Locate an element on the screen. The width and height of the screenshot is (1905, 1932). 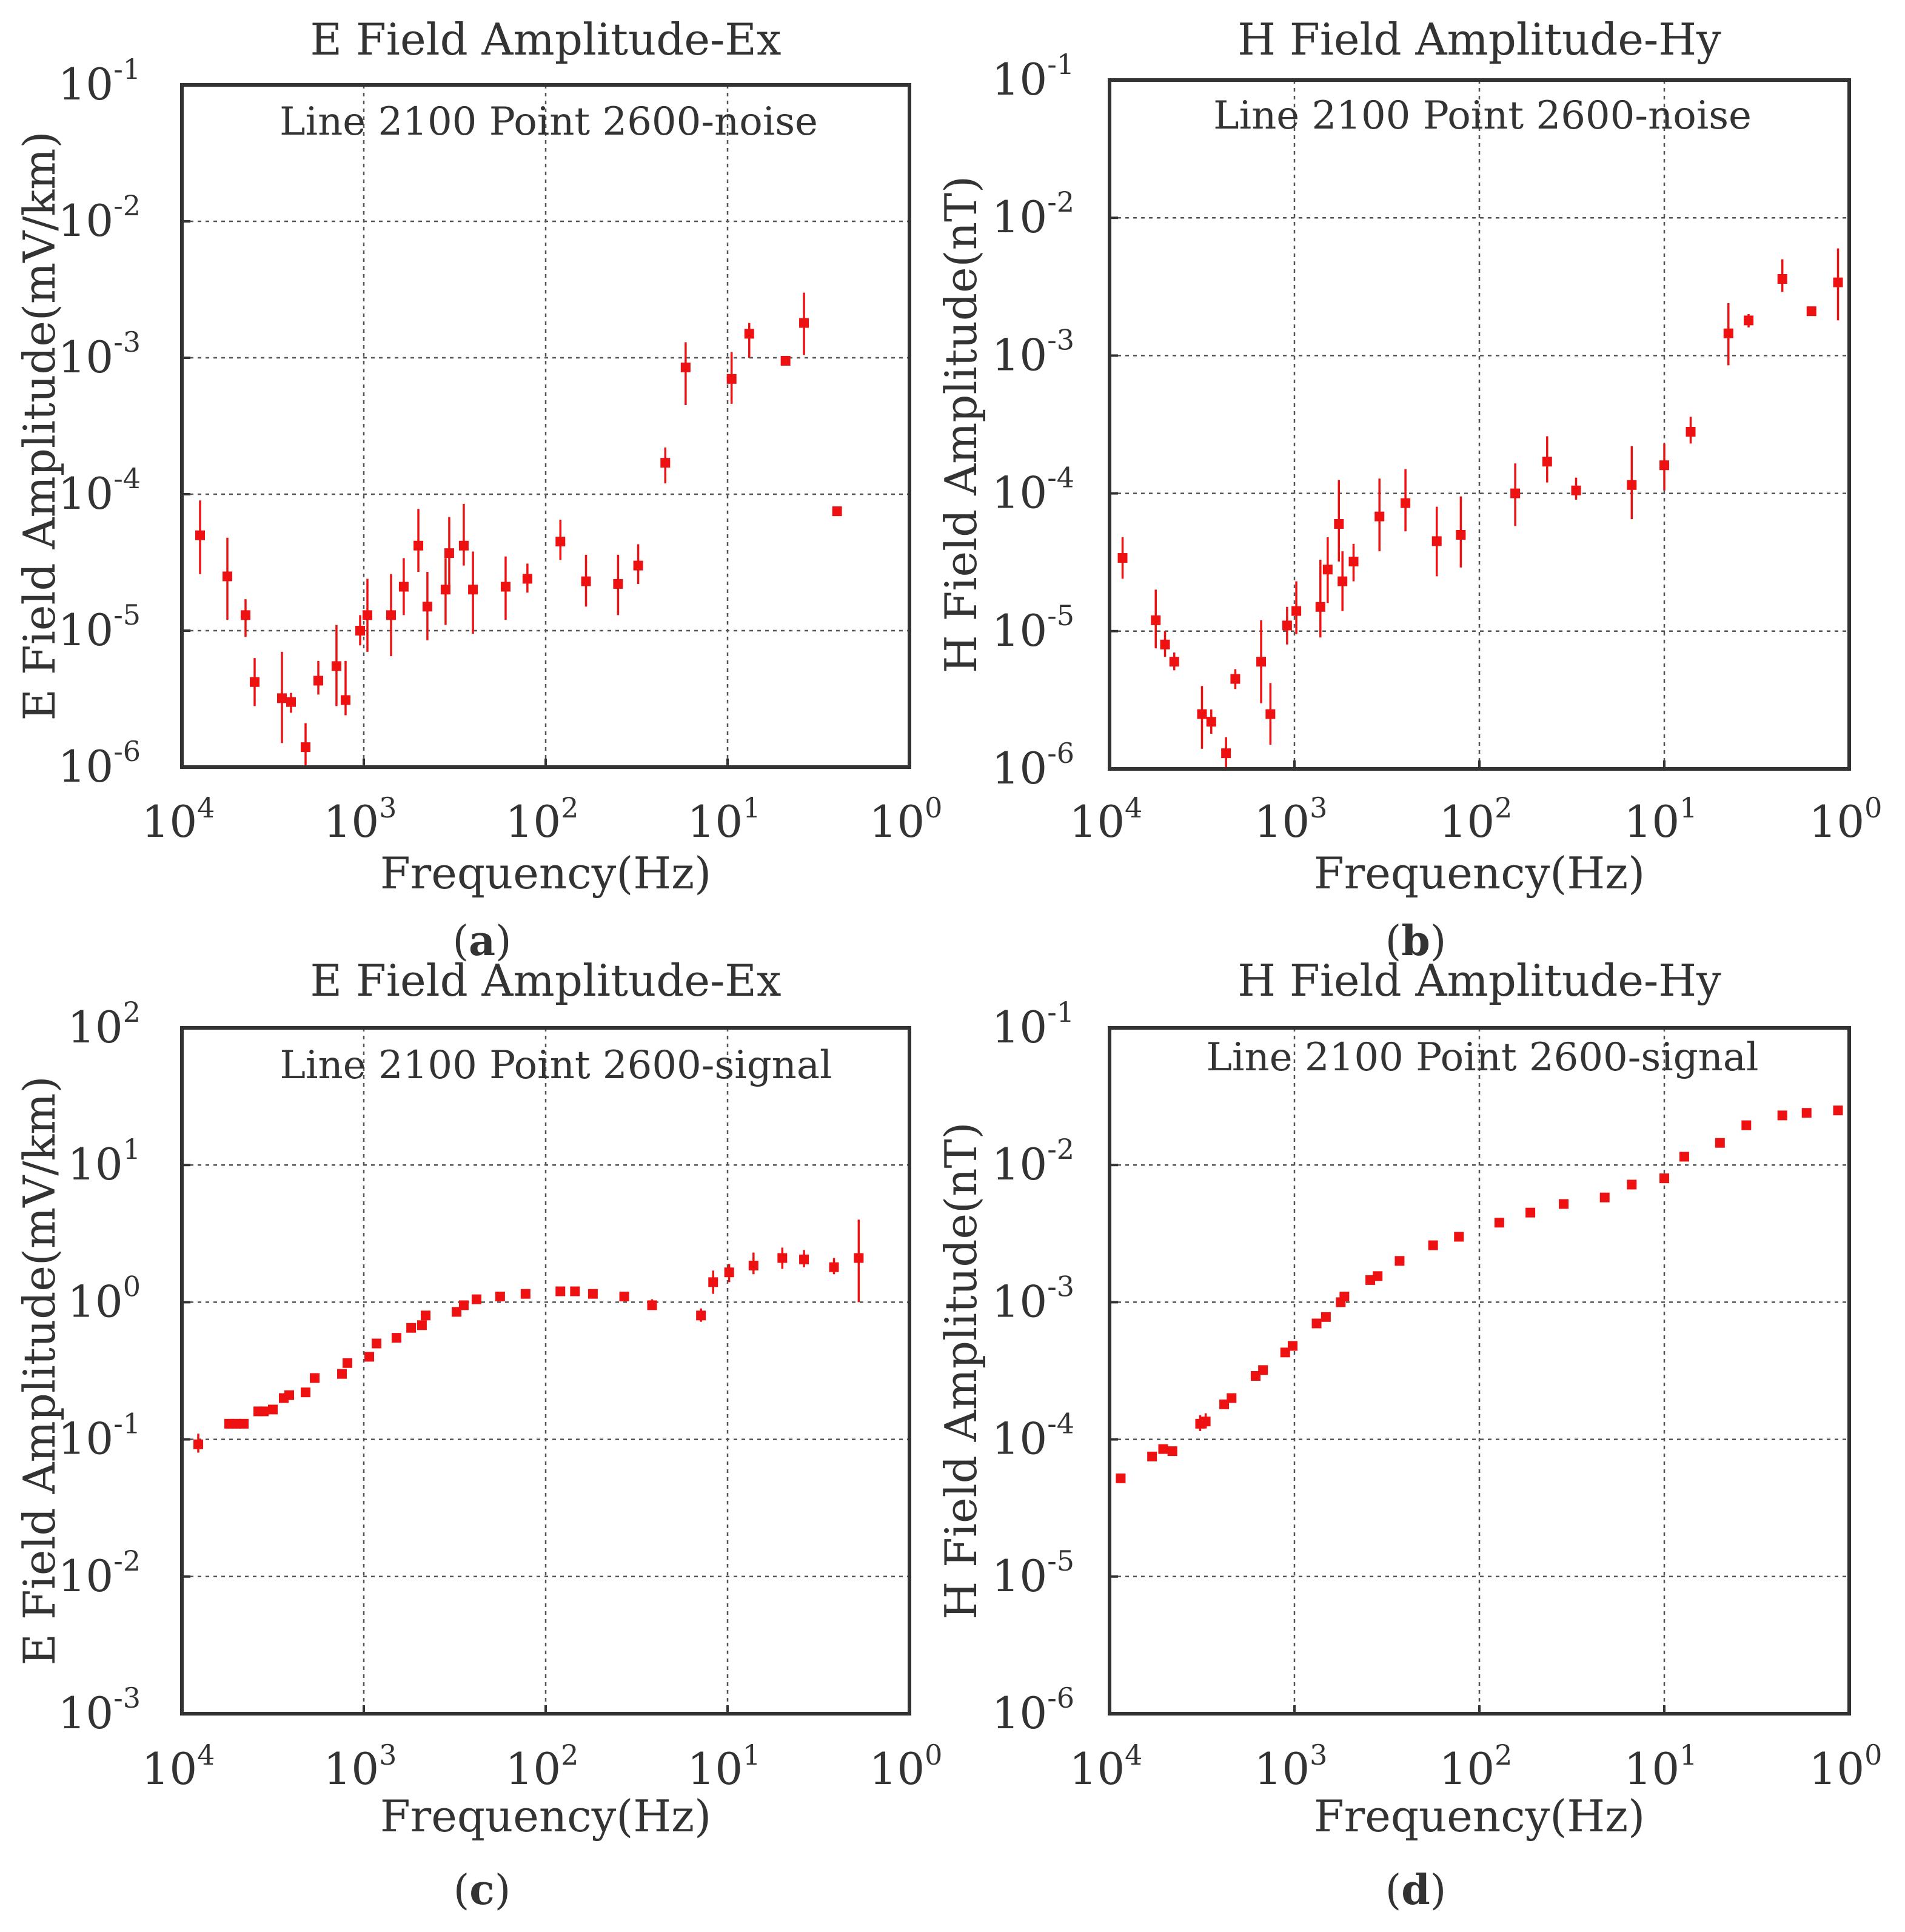
panel-label: (c) is located at coordinates (482, 1890).